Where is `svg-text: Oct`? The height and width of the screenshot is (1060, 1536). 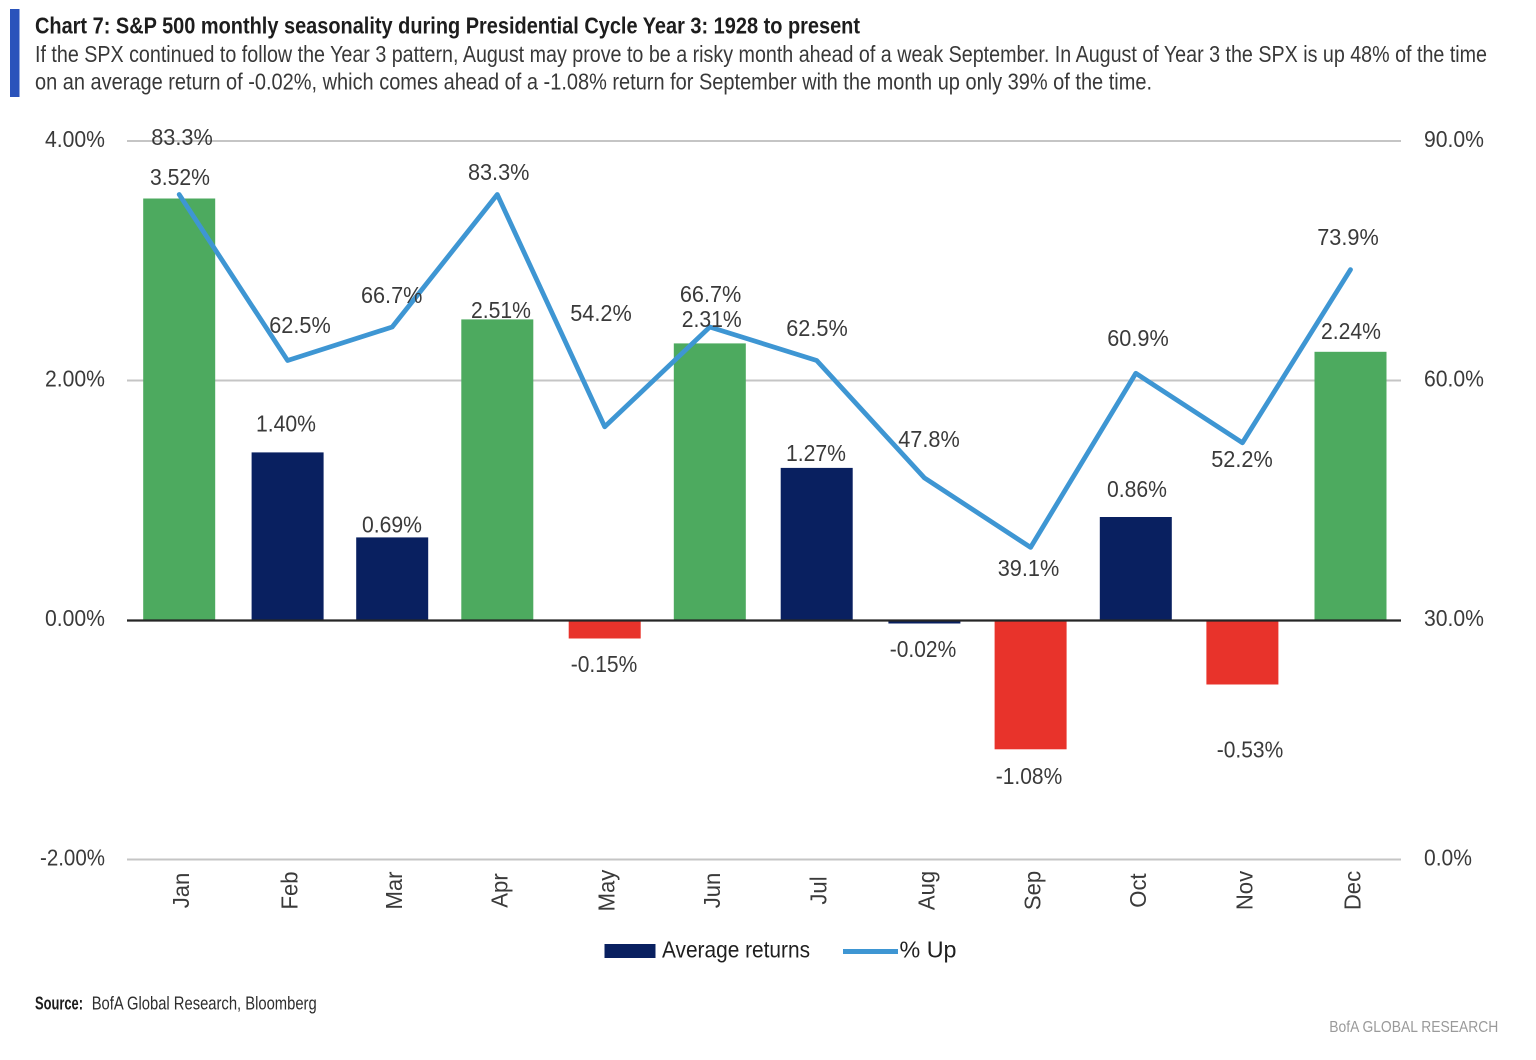
svg-text: Oct is located at coordinates (1138, 890).